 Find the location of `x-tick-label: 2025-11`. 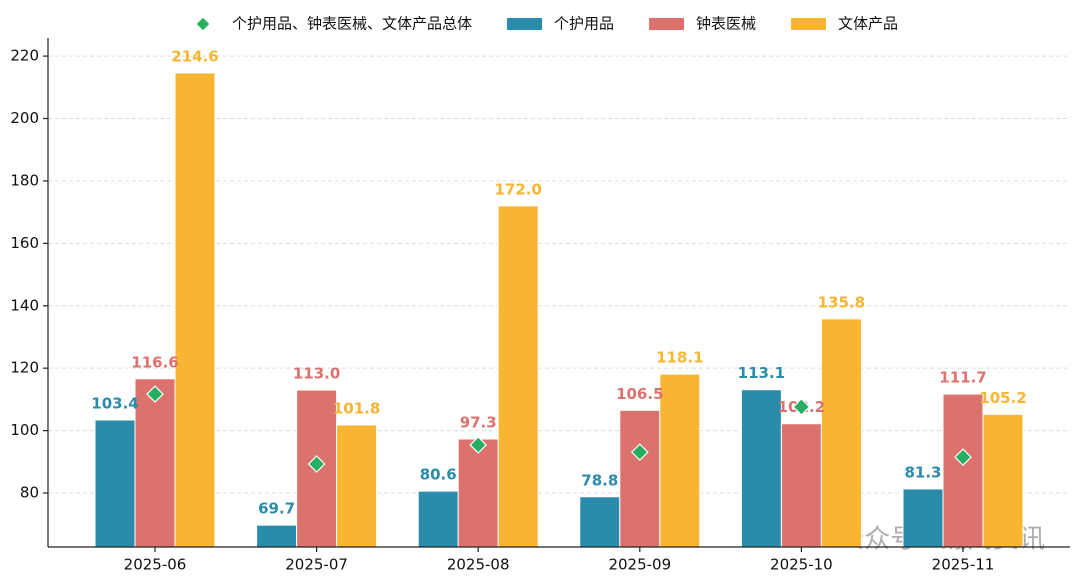

x-tick-label: 2025-11 is located at coordinates (963, 565).